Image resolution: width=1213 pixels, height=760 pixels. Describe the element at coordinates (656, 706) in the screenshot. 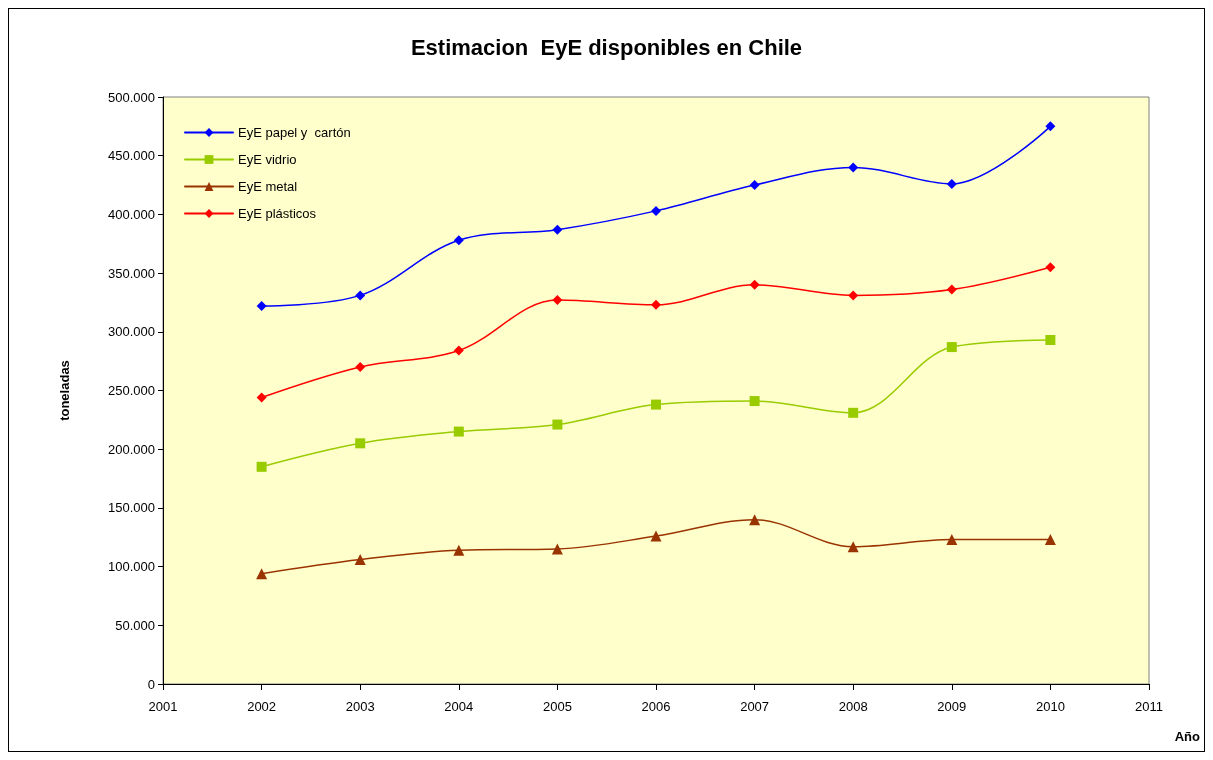

I see `x-tick-label: 2006` at that location.